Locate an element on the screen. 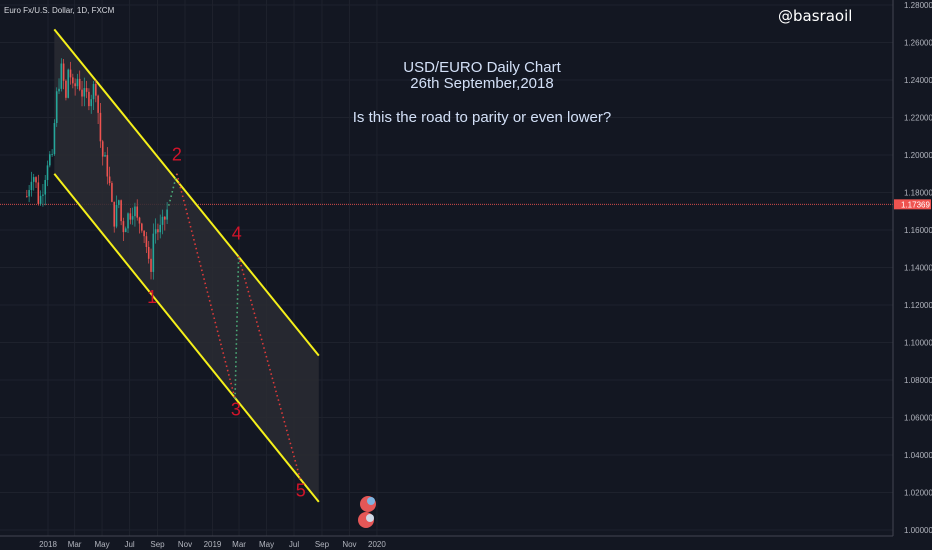 The width and height of the screenshot is (932, 550). wave-label-1: 1 is located at coordinates (152, 297).